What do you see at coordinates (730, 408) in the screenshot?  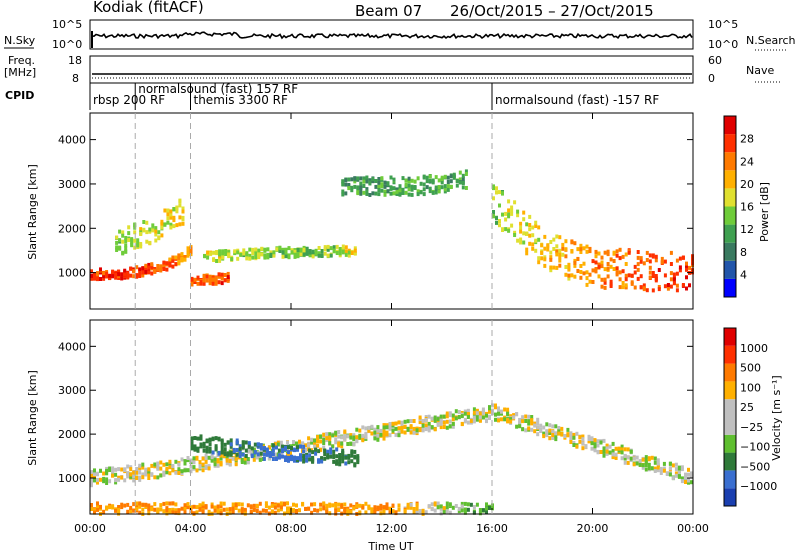 I see `velocity-colorbar-swatch` at bounding box center [730, 408].